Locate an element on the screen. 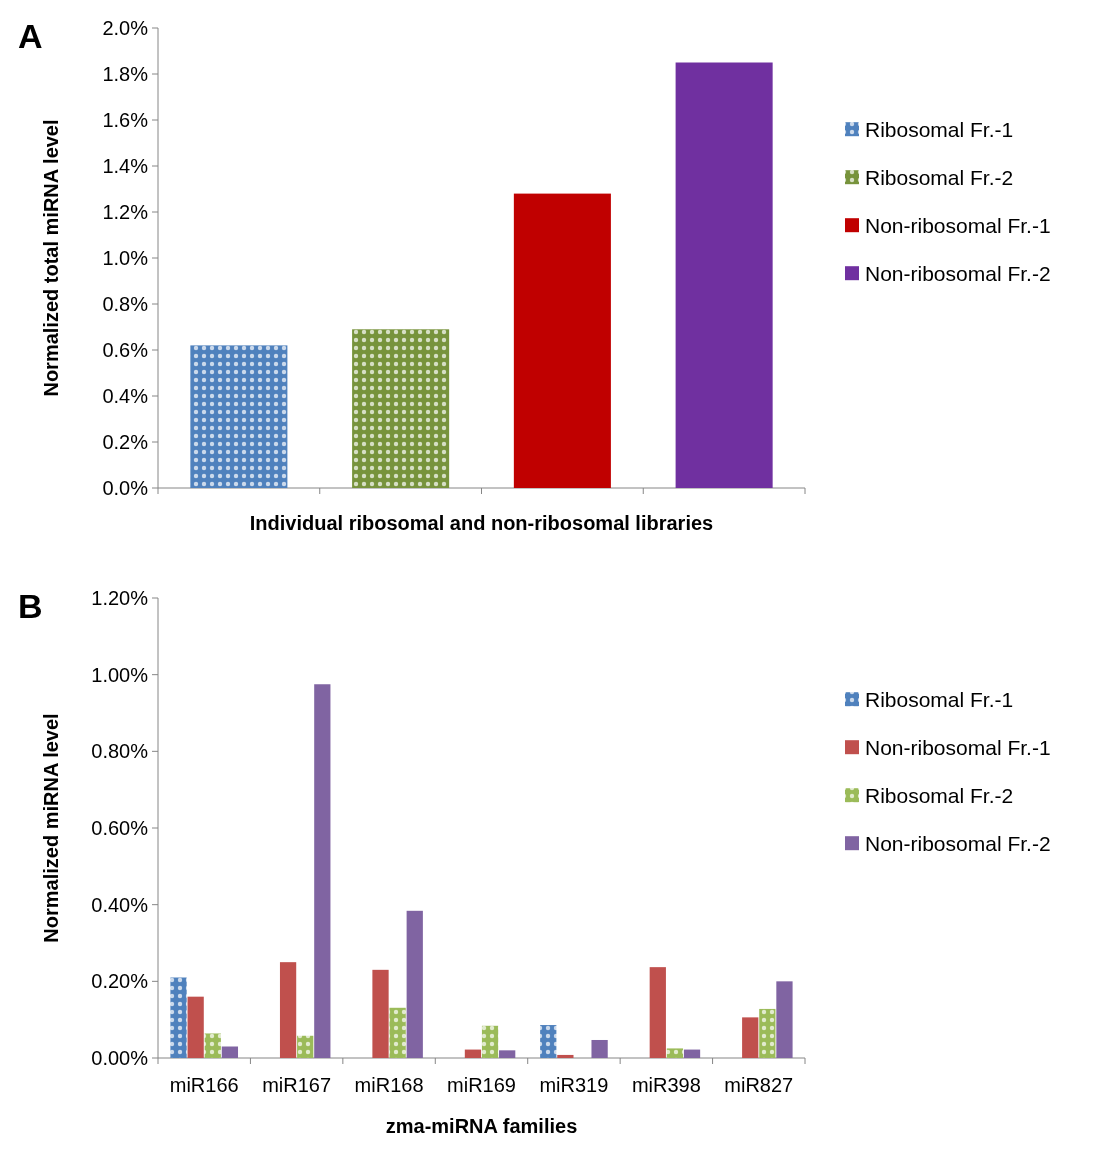  y-tick-label: 1.2% is located at coordinates (125, 212).